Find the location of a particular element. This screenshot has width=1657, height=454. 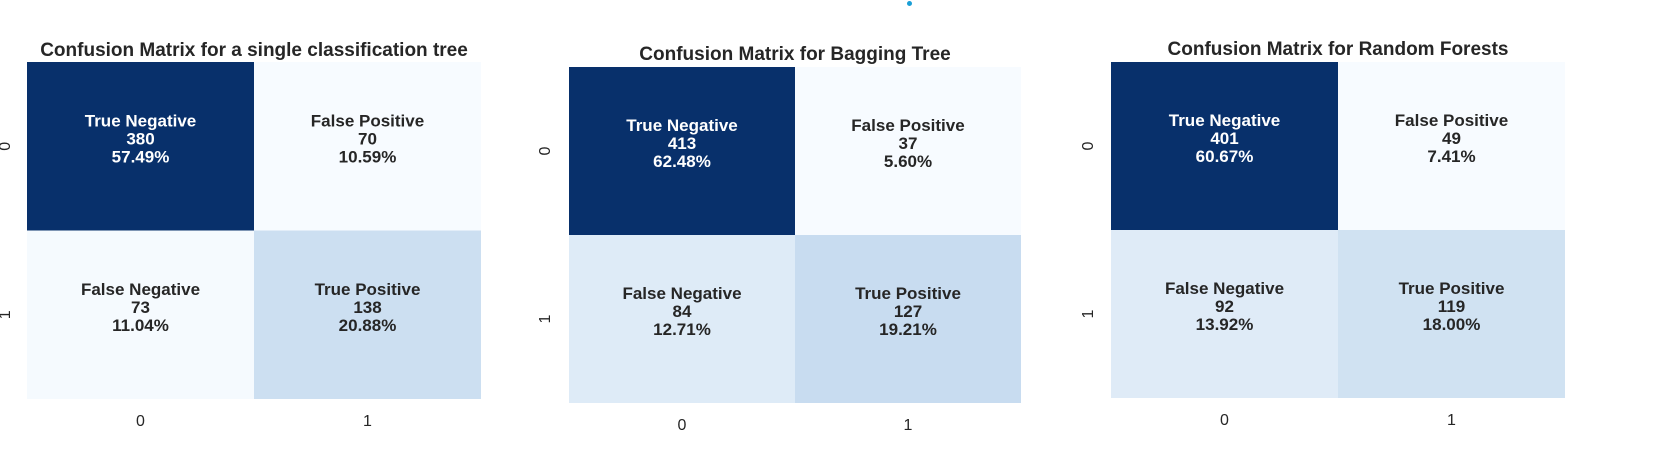

cell-count-label: 413 is located at coordinates (682, 143).